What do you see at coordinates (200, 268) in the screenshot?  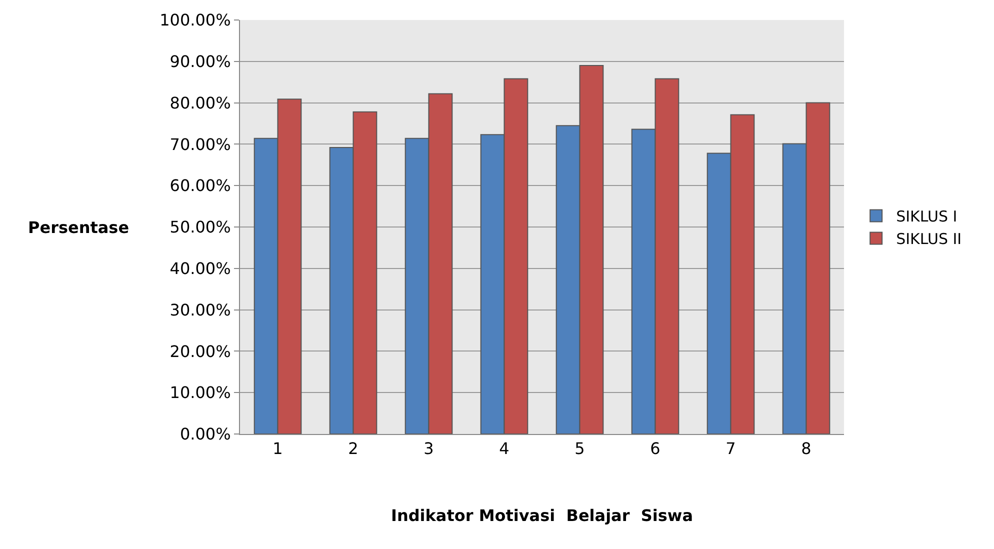 I see `y-tick-label: 40.00%` at bounding box center [200, 268].